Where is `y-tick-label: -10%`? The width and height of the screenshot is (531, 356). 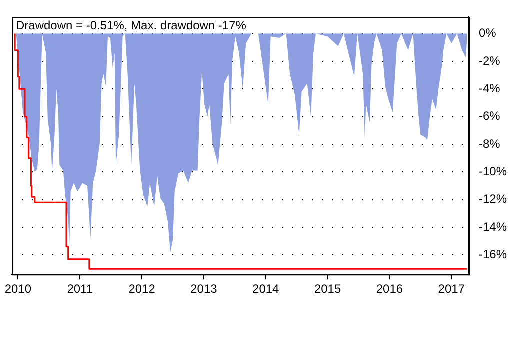
y-tick-label: -10% is located at coordinates (493, 171).